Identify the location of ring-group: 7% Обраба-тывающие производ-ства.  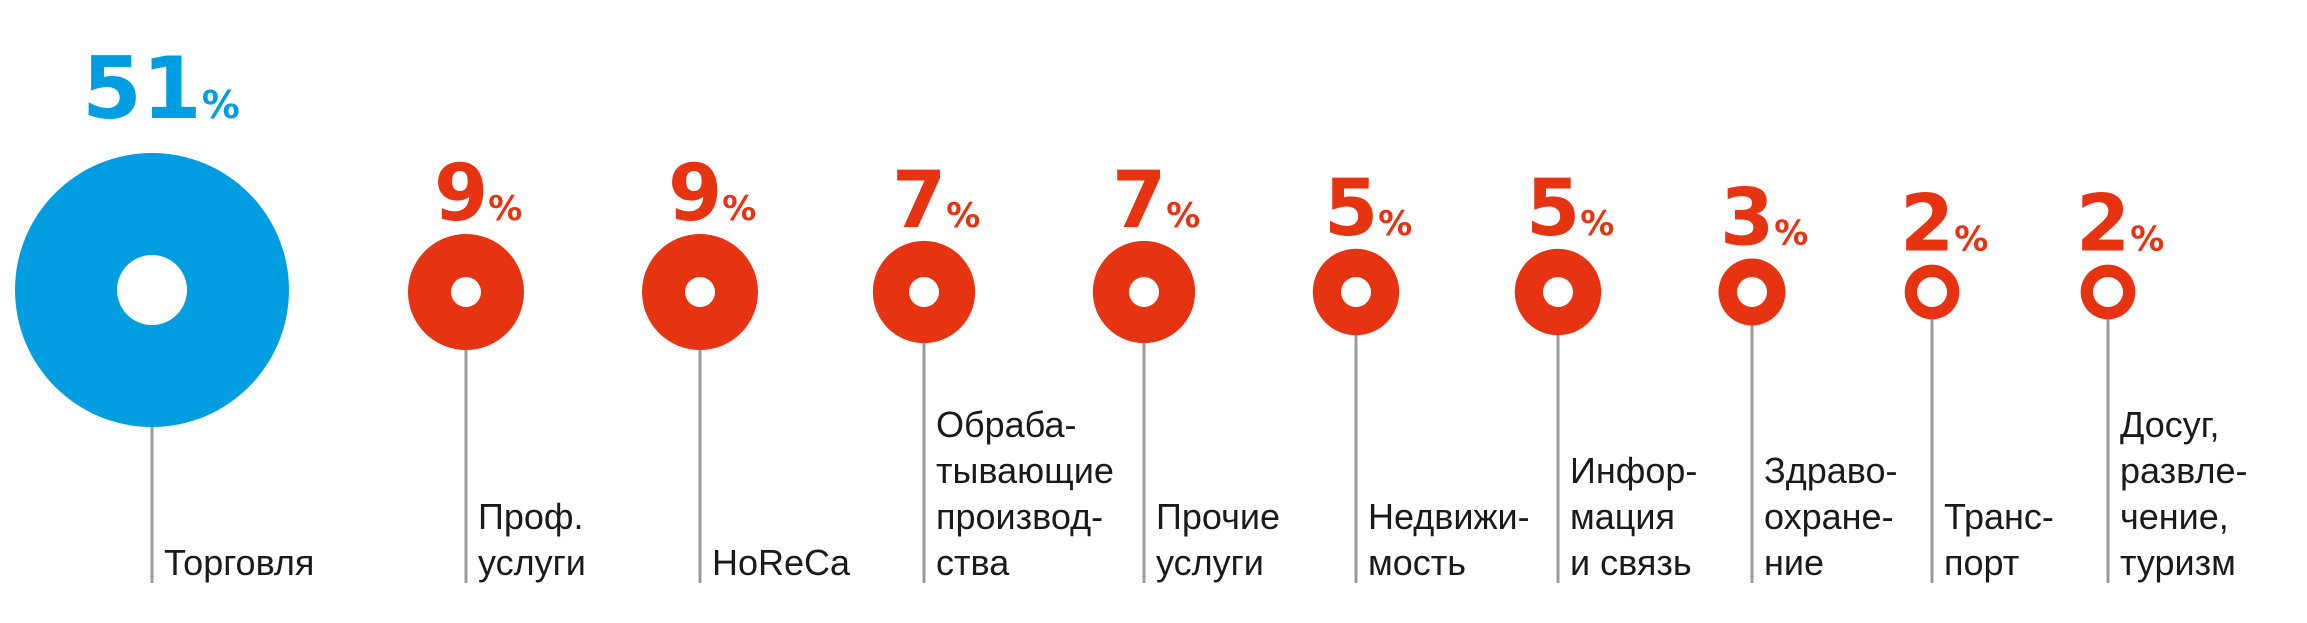
(993, 369).